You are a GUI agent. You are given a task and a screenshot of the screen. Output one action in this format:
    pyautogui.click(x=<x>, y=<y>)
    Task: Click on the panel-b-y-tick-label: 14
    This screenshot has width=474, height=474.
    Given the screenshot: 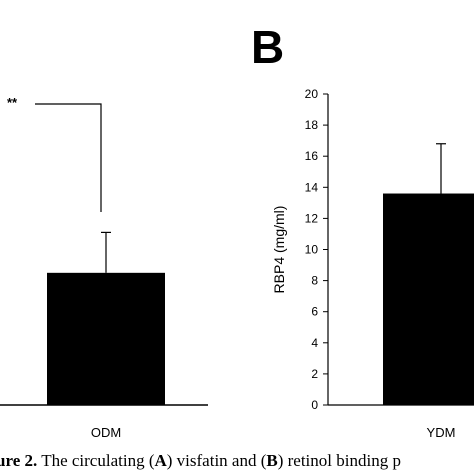 What is the action you would take?
    pyautogui.click(x=312, y=187)
    